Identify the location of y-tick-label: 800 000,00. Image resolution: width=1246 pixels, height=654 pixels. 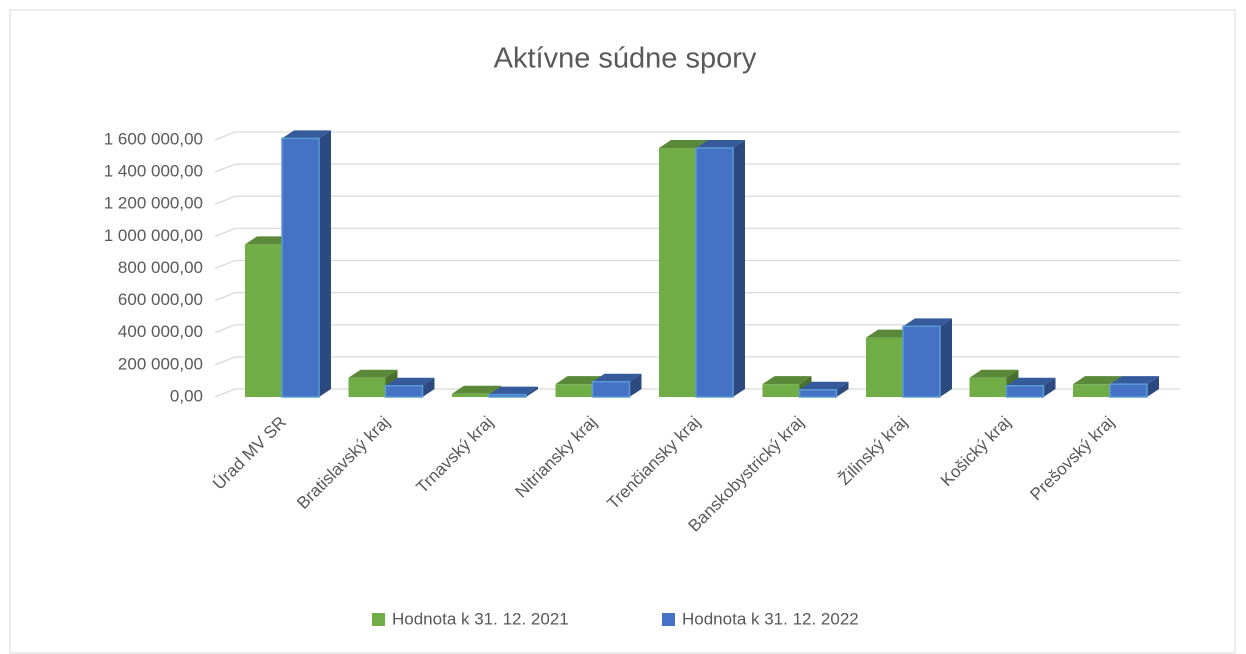
(160, 267).